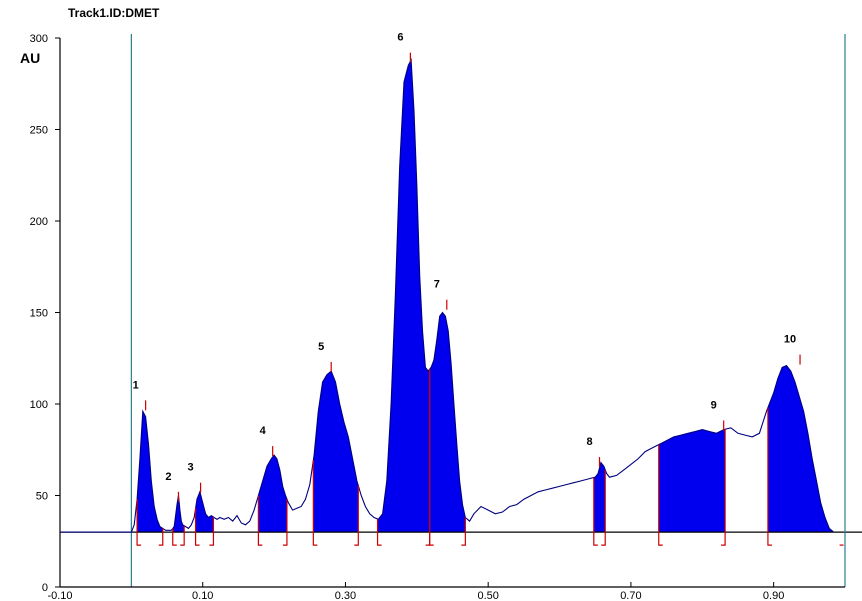 Image resolution: width=862 pixels, height=601 pixels. Describe the element at coordinates (431, 457) in the screenshot. I see `peak-bound-7-start` at that location.